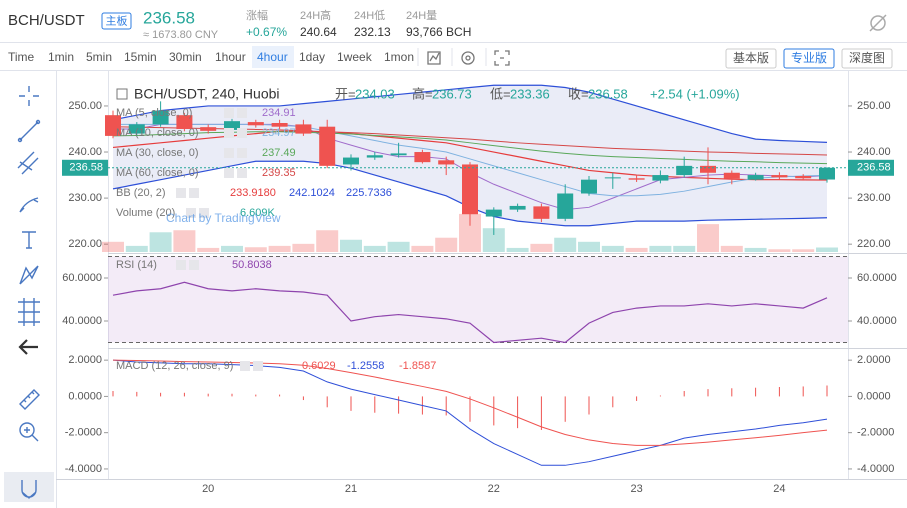 The image size is (907, 508). What do you see at coordinates (258, 213) in the screenshot?
I see `legend-value: 6.609K` at bounding box center [258, 213].